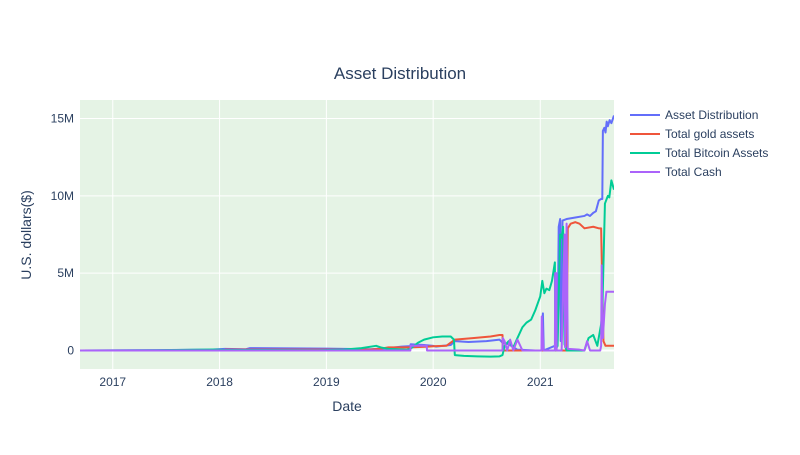  Describe the element at coordinates (62, 196) in the screenshot. I see `y-tick-label: 10M` at that location.